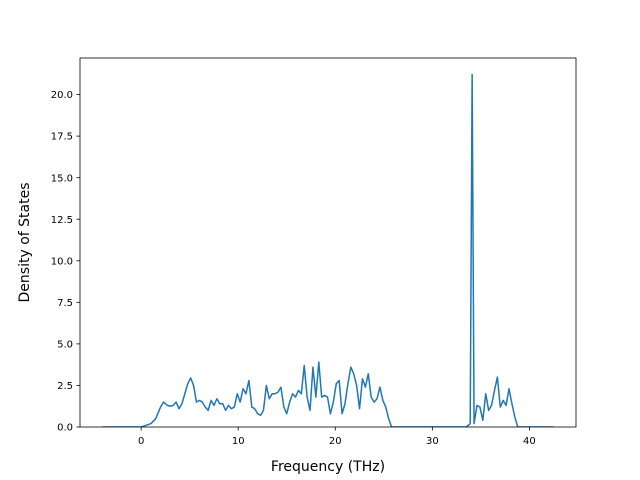  Describe the element at coordinates (529, 441) in the screenshot. I see `x-tick-label: 40` at that location.